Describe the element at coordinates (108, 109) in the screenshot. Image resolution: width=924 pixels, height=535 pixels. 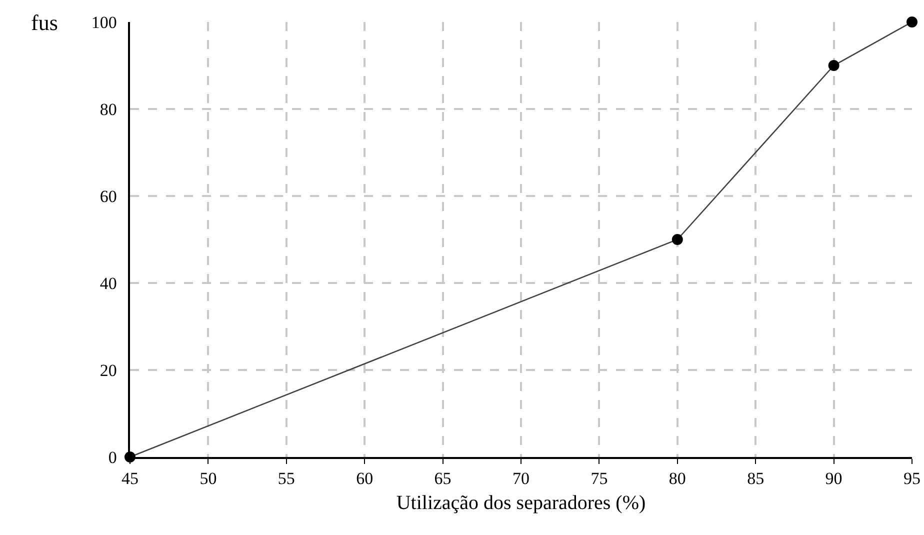
I see `y-tick-label: 80` at that location.